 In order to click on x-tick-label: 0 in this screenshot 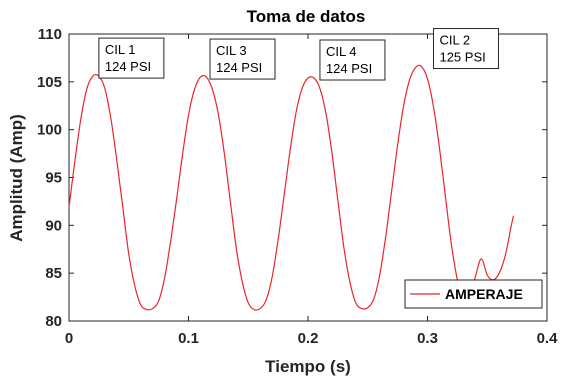, I will do `click(69, 338)`.